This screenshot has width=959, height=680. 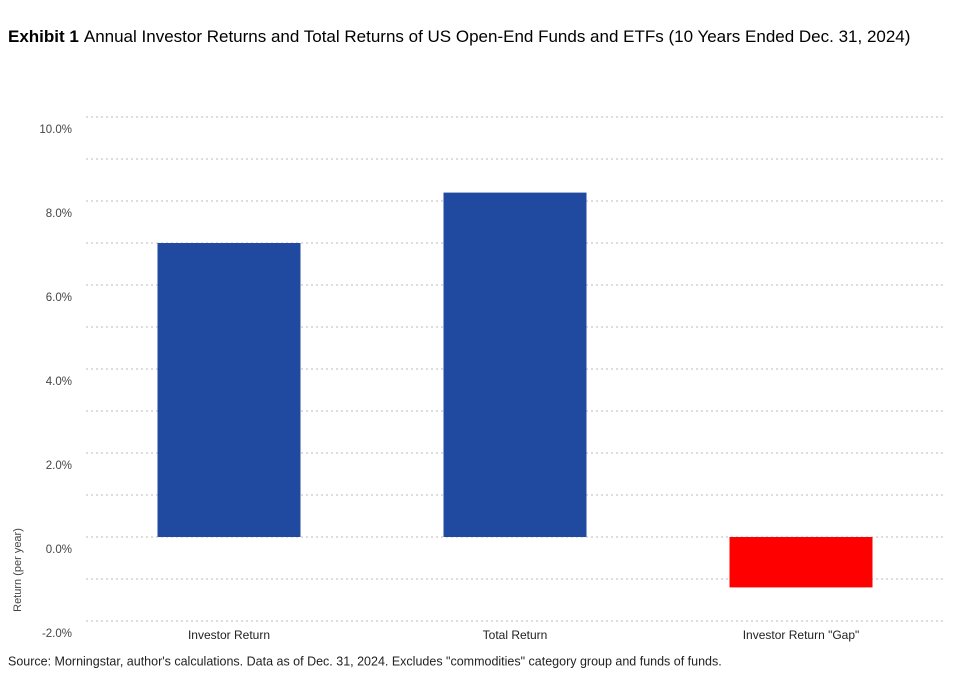 I want to click on y-tick-label: 2.0%, so click(x=59, y=466).